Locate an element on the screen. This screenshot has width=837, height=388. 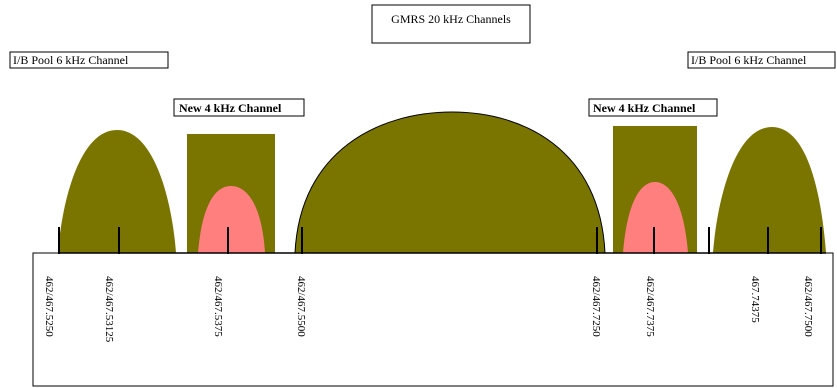
freq-label-5375: 462/467.5375 is located at coordinates (218, 306).